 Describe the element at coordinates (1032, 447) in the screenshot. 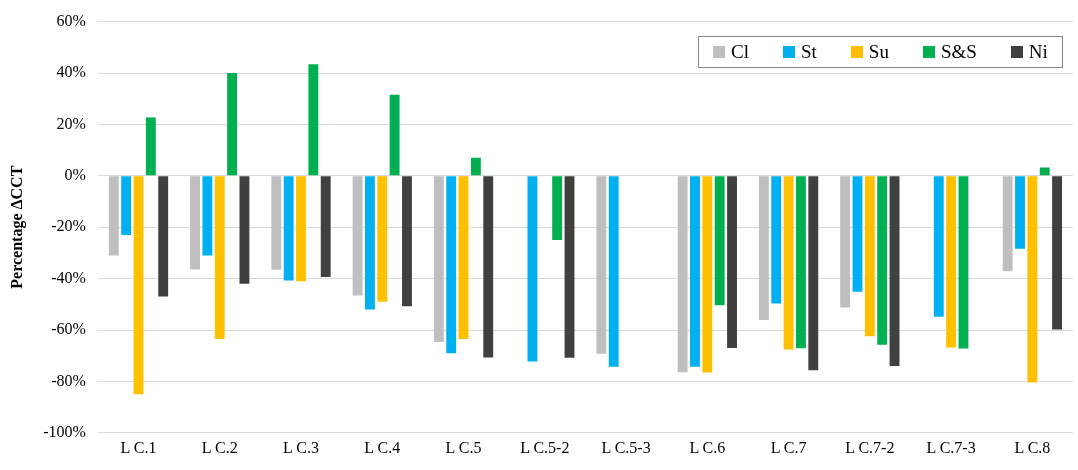

I see `x-tick-label: L C.8` at that location.